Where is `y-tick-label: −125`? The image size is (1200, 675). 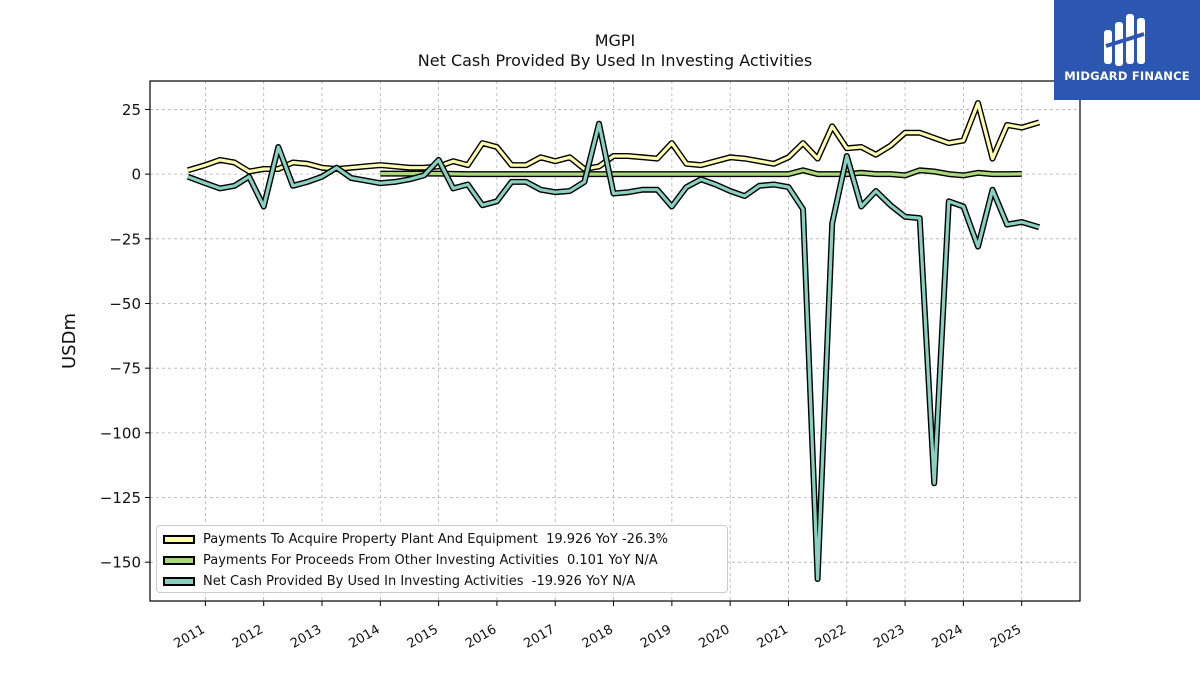 y-tick-label: −125 is located at coordinates (120, 498).